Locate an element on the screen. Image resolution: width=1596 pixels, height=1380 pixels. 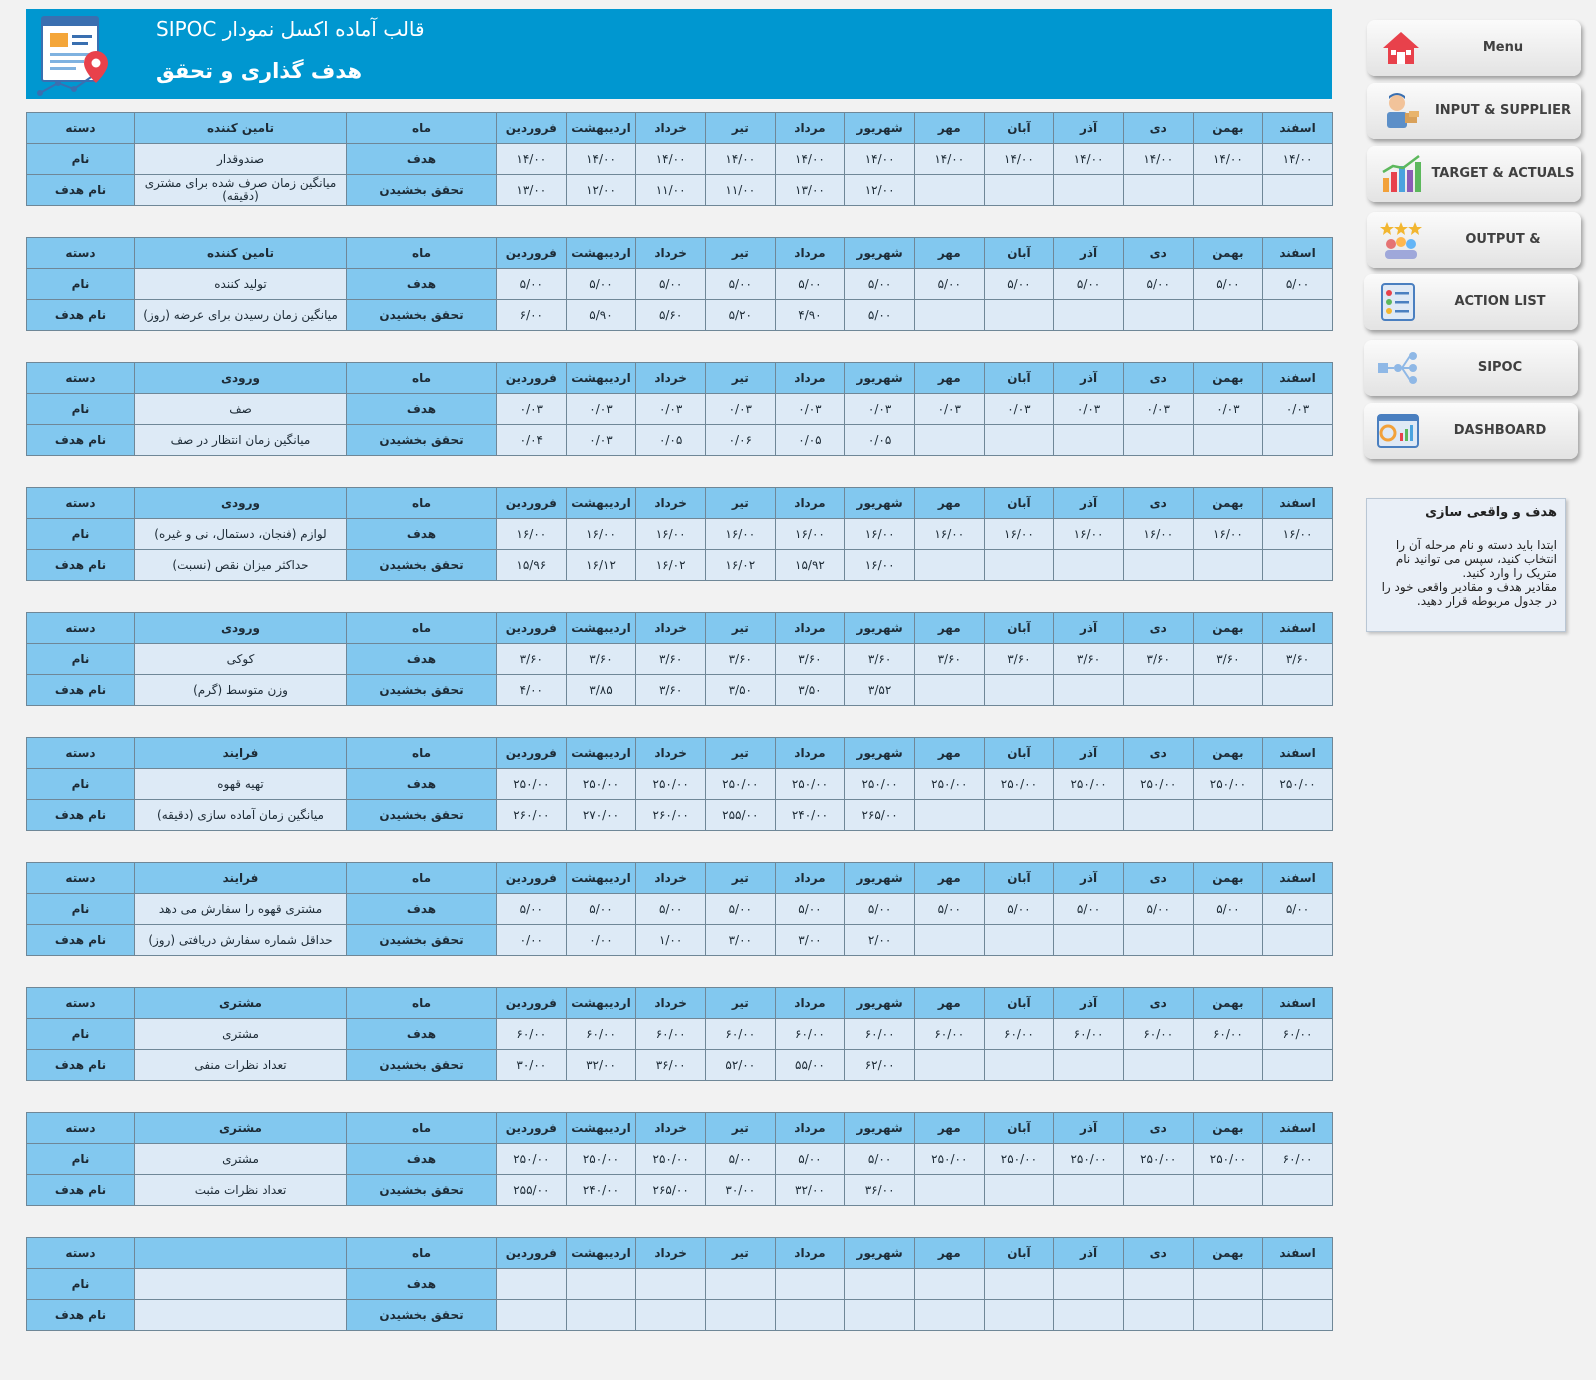
target-name-value: میانگین زمان رسیدن برای عرضه (روز) is located at coordinates (240, 315).